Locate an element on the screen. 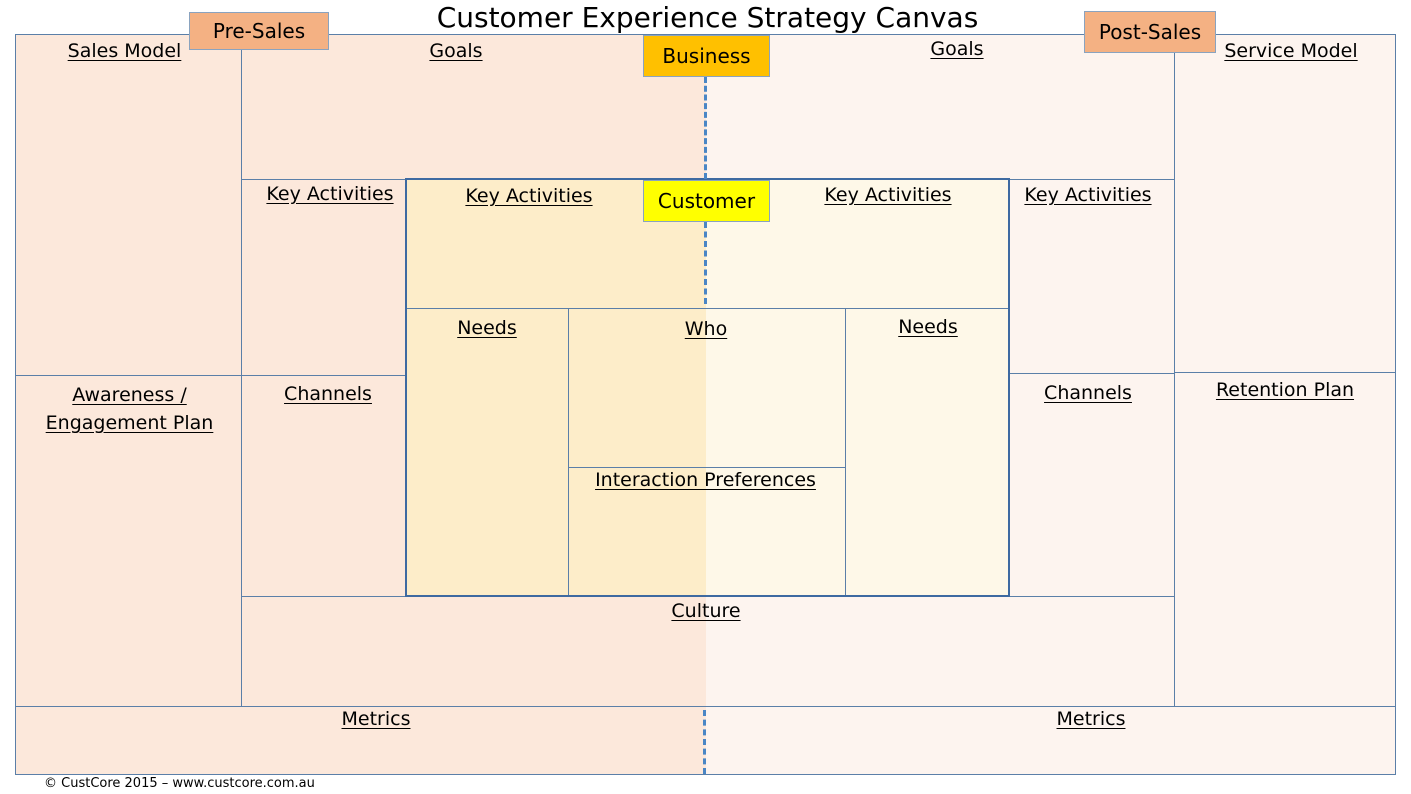 This screenshot has height=794, width=1411. who-label: Who is located at coordinates (706, 329).